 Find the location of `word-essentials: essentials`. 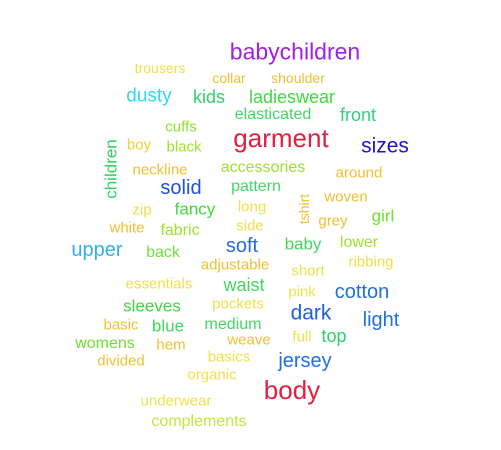

word-essentials: essentials is located at coordinates (159, 284).